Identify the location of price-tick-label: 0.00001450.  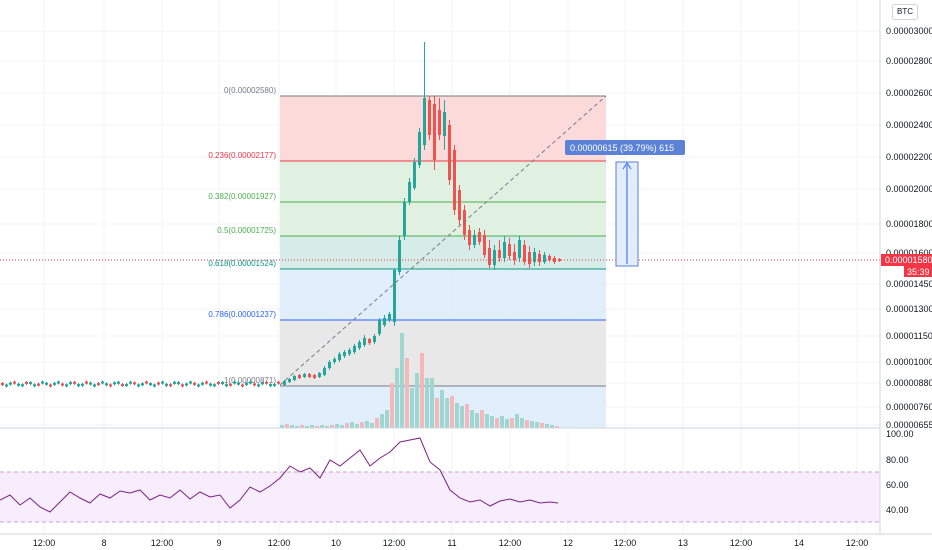
(909, 284).